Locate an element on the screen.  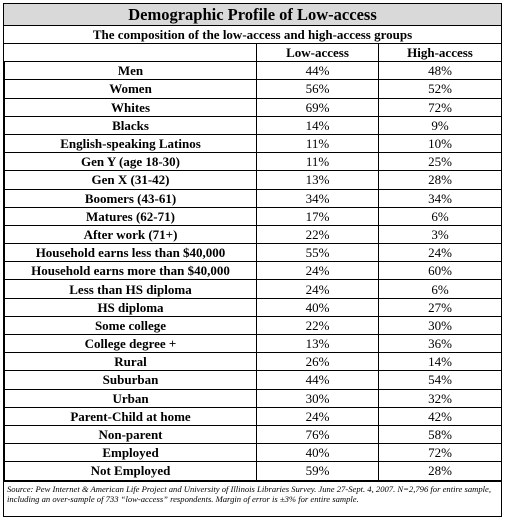
high-access-value: 42% is located at coordinates (440, 416).